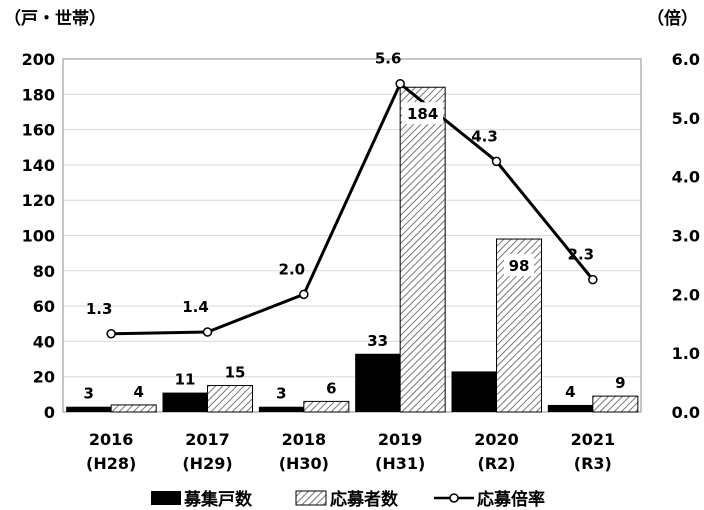 The height and width of the screenshot is (510, 704). Describe the element at coordinates (49, 412) in the screenshot. I see `left-tick-label: 0` at that location.